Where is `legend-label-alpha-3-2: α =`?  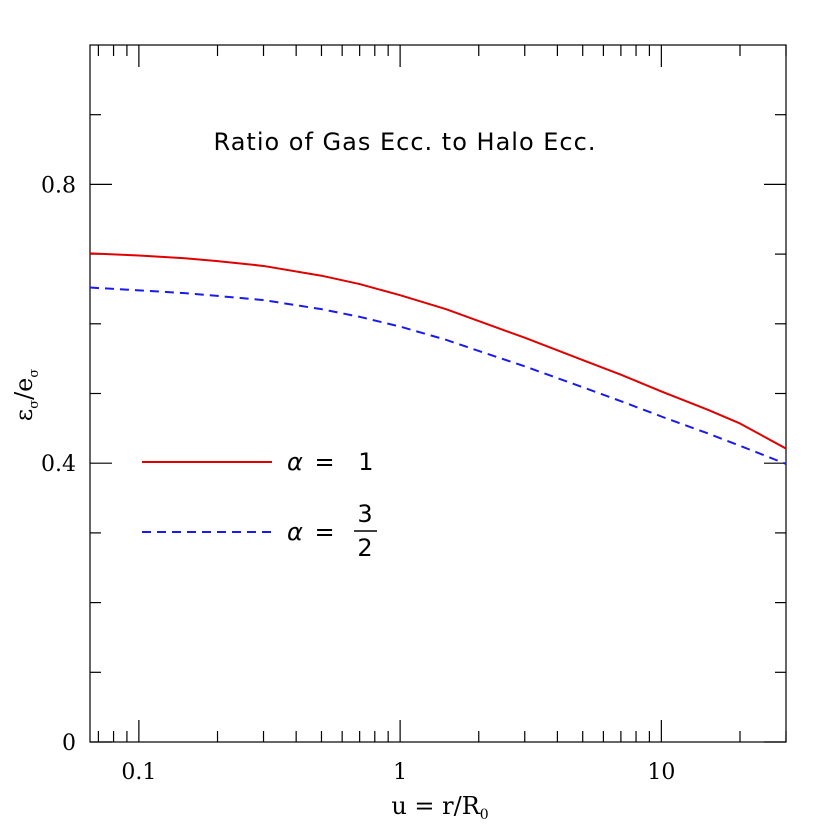 legend-label-alpha-3-2: α = is located at coordinates (311, 532).